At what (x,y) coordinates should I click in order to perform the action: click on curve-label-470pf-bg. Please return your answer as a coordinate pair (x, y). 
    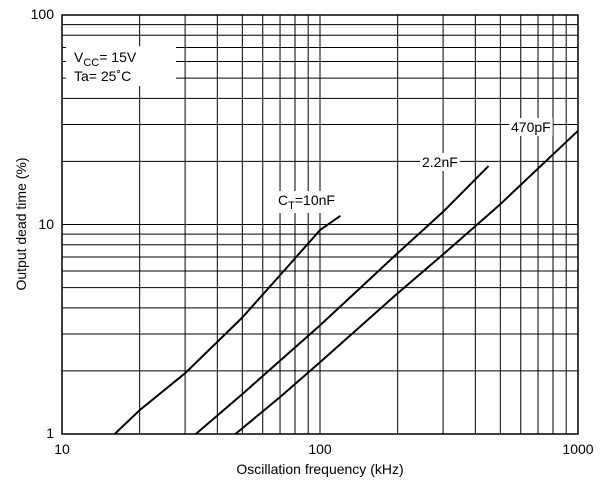
    Looking at the image, I should click on (531, 127).